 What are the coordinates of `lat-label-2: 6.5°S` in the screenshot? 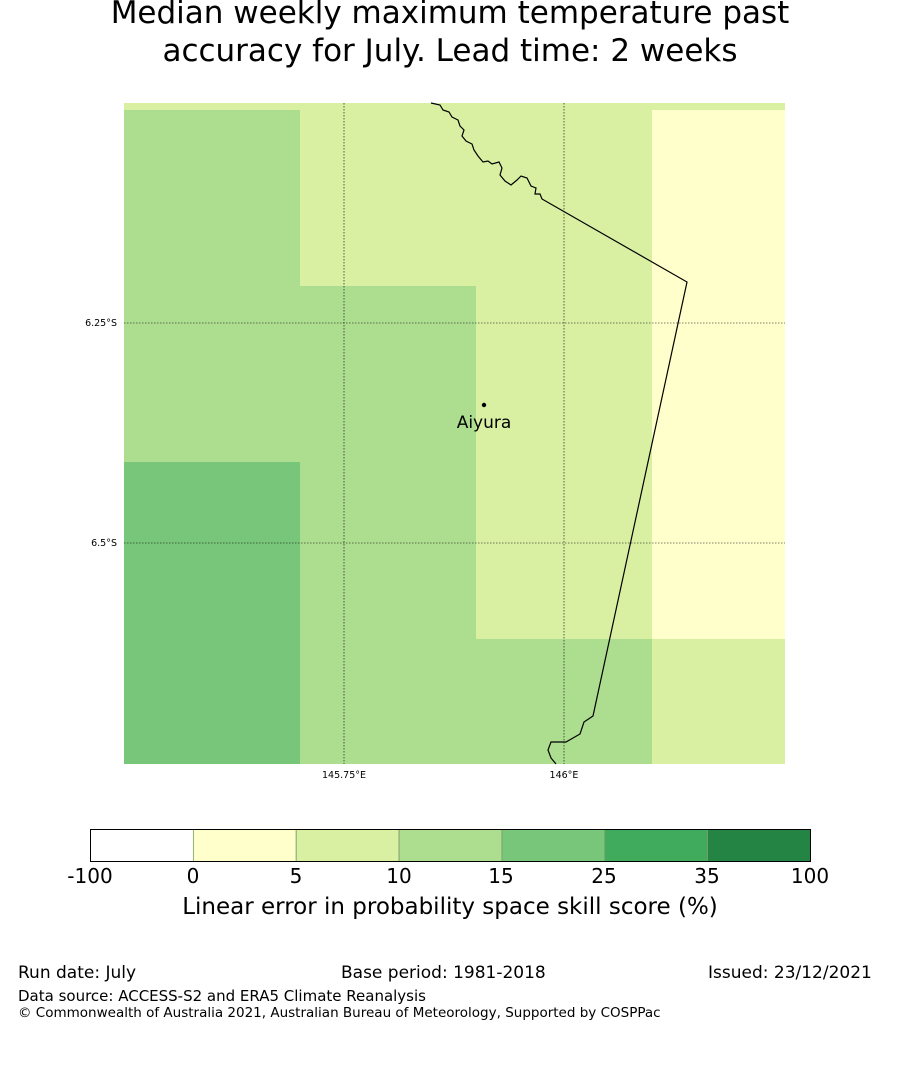 It's located at (104, 543).